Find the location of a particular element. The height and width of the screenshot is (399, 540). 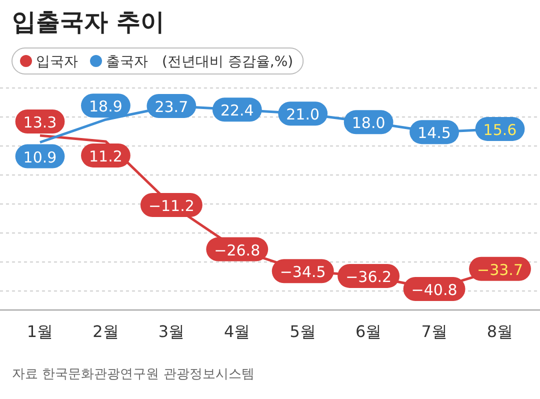

data-label: 18.9 is located at coordinates (105, 107).